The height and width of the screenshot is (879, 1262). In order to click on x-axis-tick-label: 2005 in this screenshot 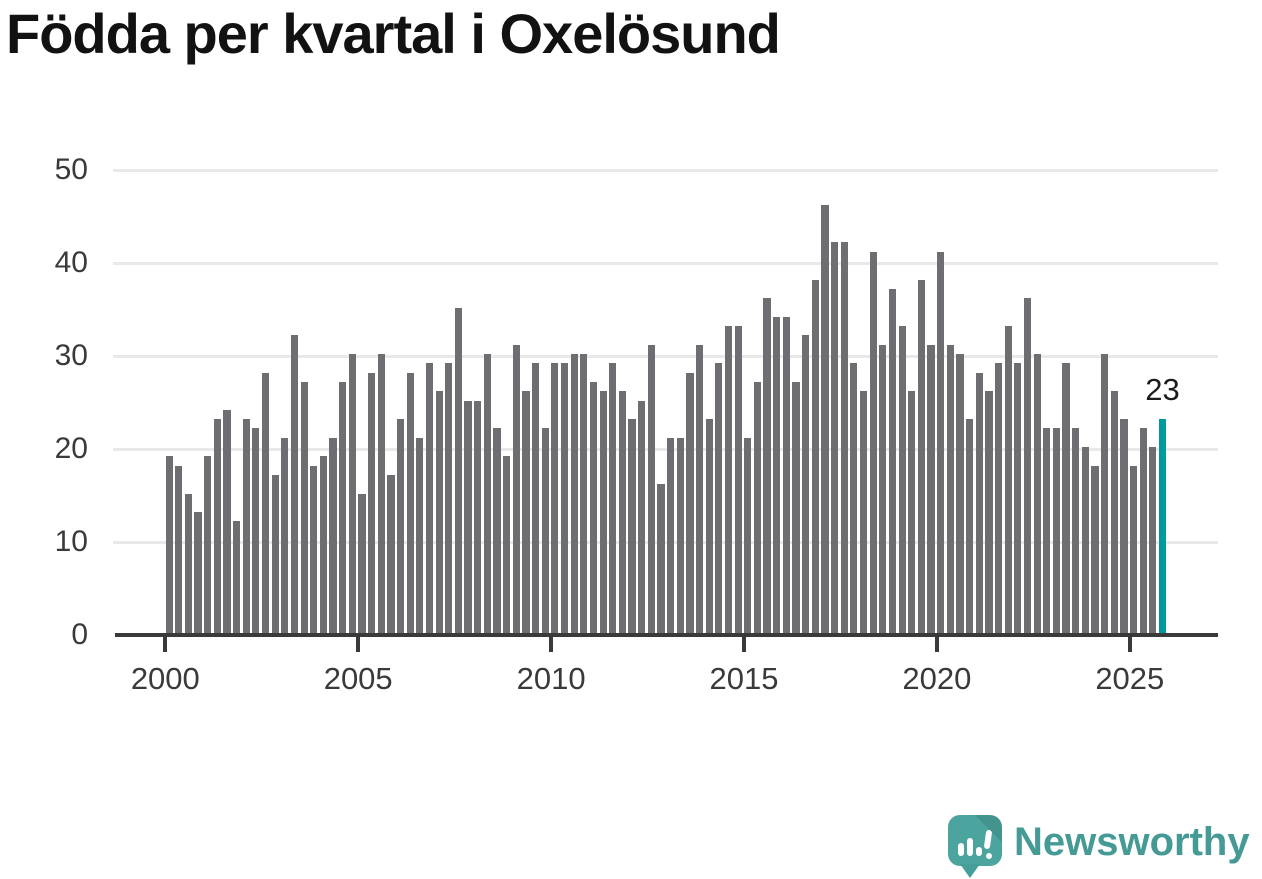, I will do `click(358, 678)`.